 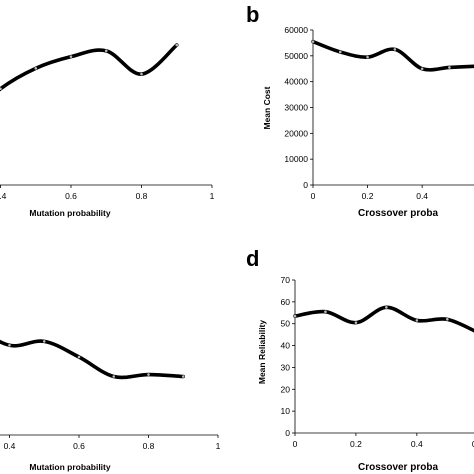 I want to click on y-tick-label: 60000, so click(x=296, y=30).